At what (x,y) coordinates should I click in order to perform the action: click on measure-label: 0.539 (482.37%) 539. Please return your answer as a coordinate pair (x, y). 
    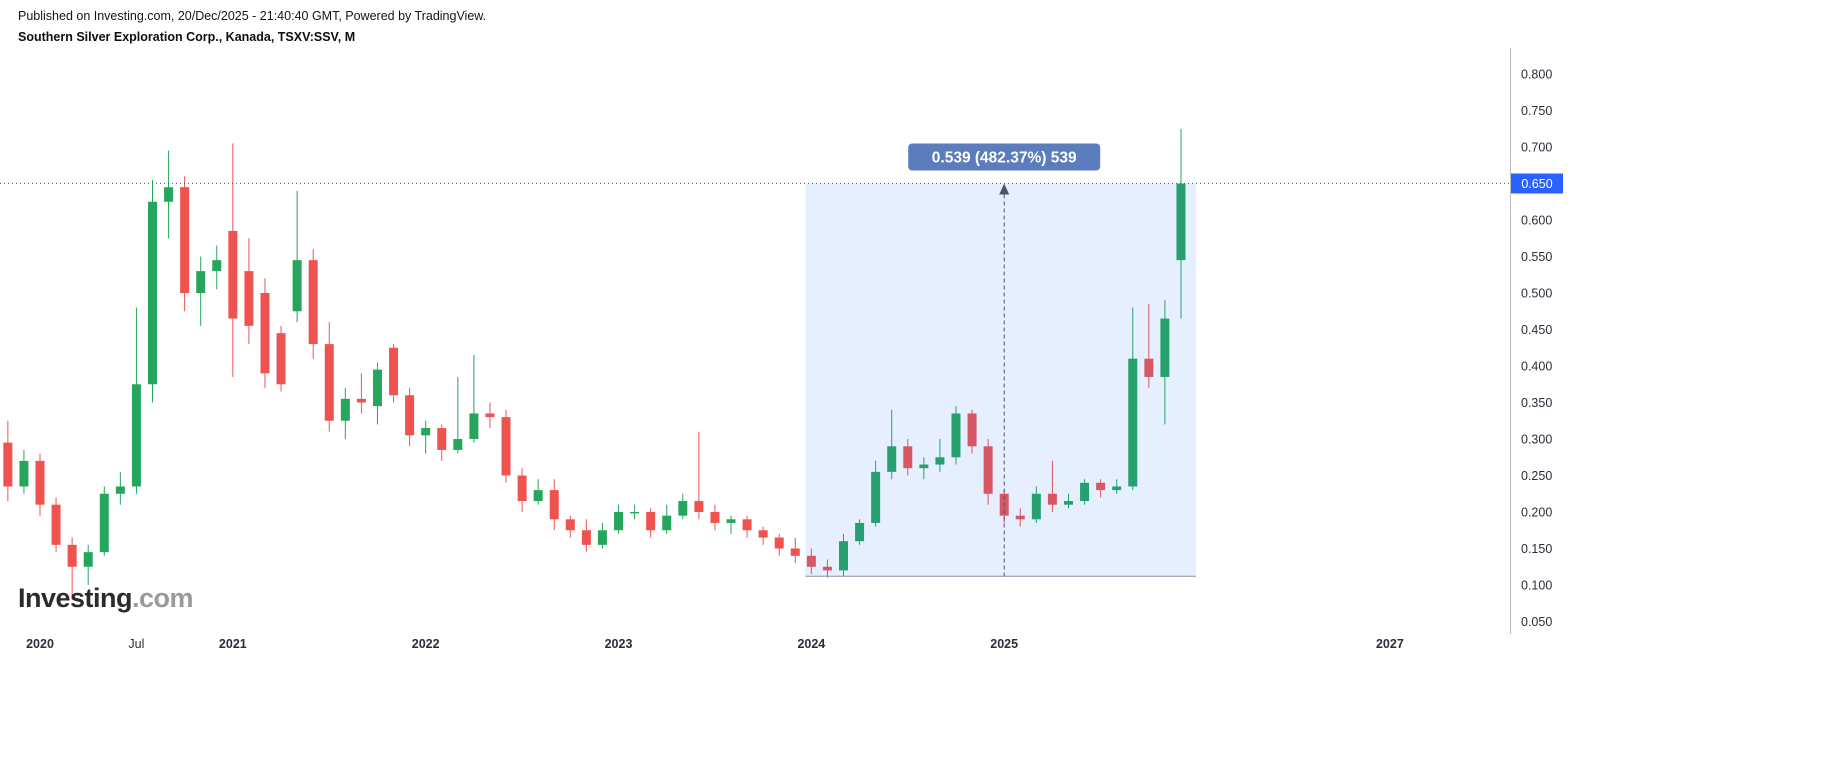
    Looking at the image, I should click on (1004, 158).